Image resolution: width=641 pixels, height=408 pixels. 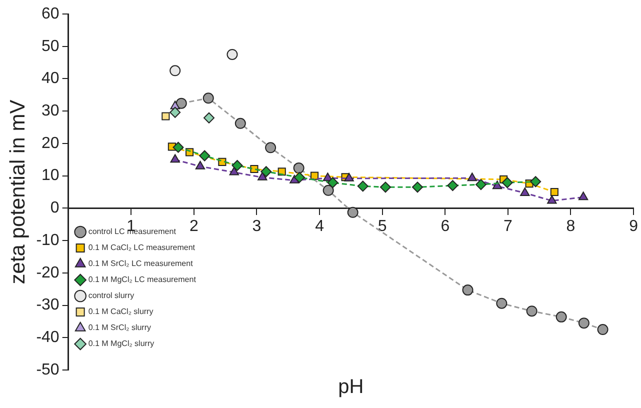 I want to click on y-tick-label: -10, so click(x=48, y=240).